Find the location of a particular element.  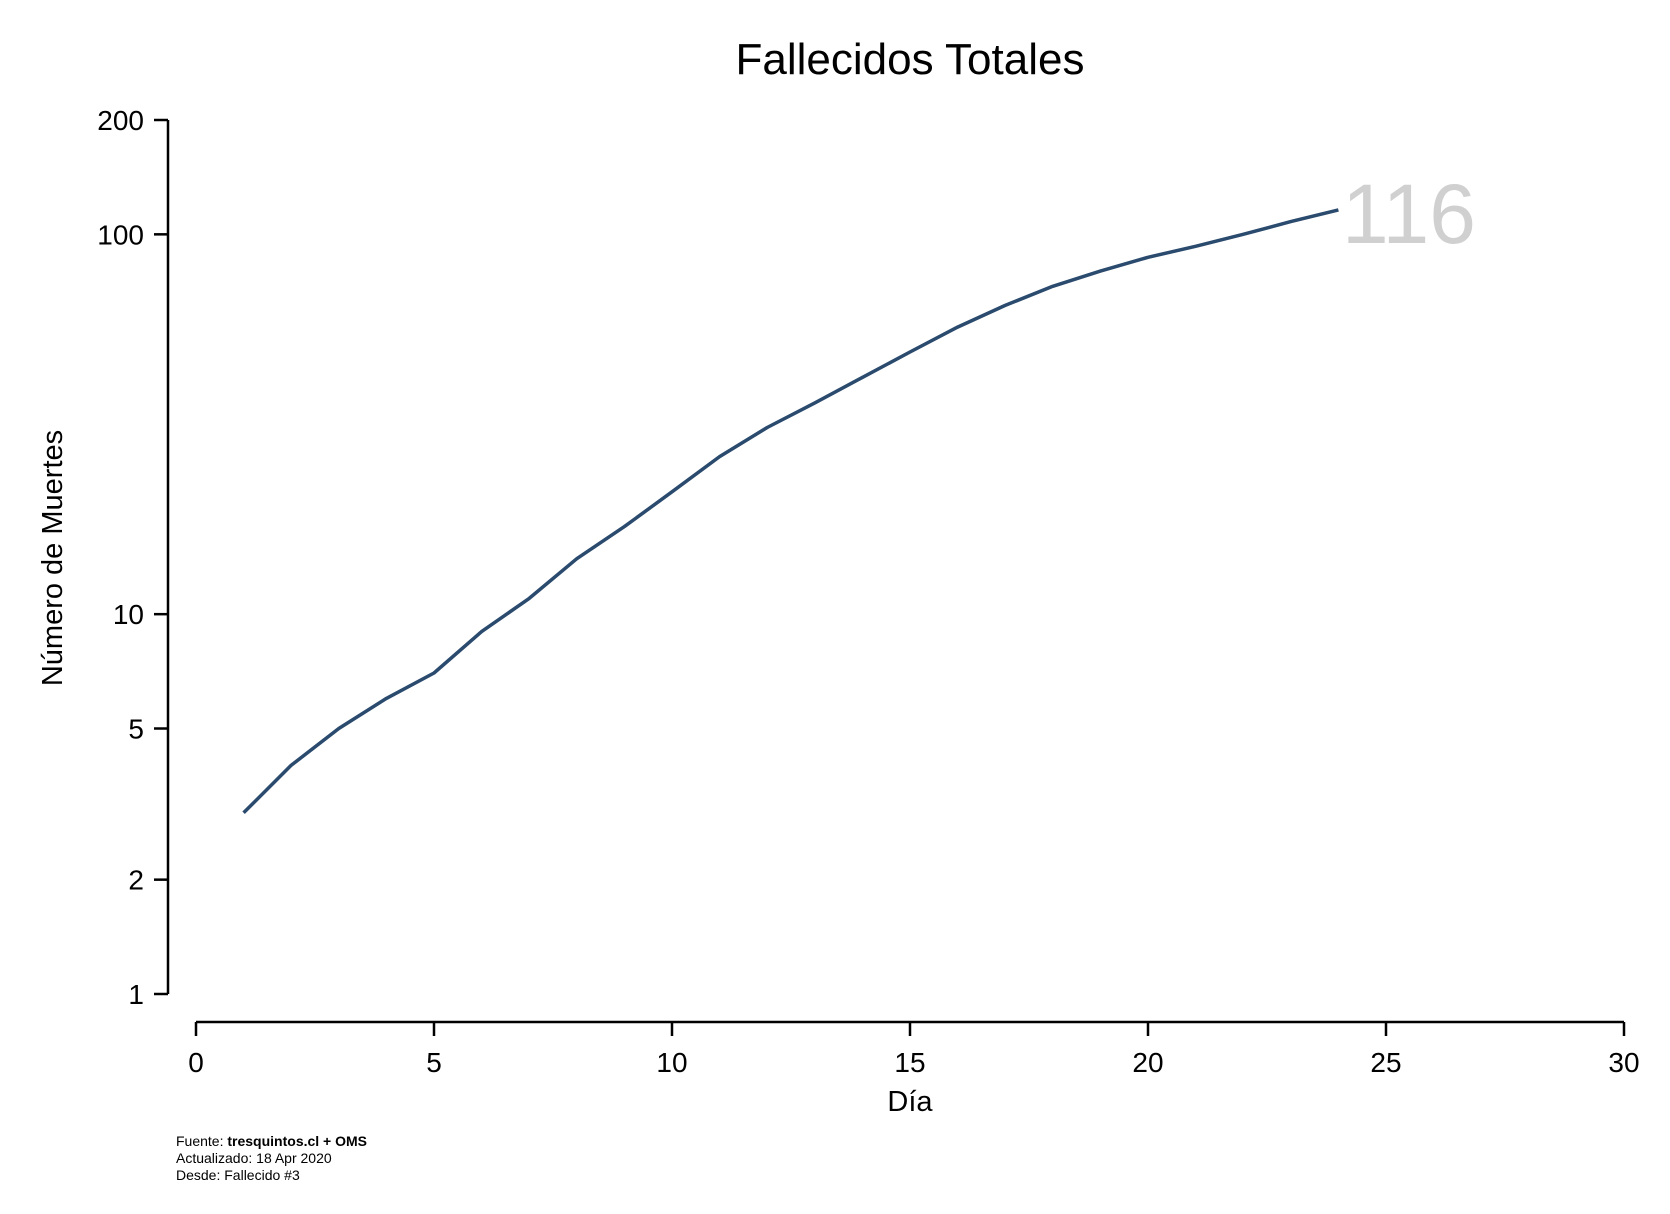

footer-updated: Actualizado: 18 Apr 2020 is located at coordinates (254, 1158).